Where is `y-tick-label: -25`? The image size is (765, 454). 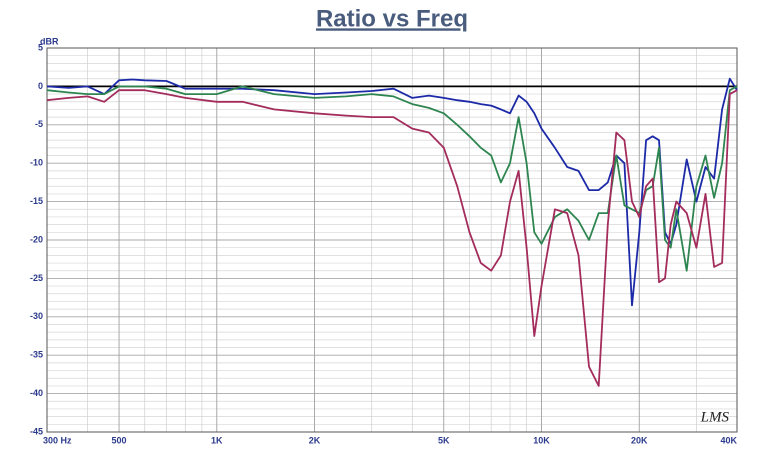
y-tick-label: -25 is located at coordinates (36, 278).